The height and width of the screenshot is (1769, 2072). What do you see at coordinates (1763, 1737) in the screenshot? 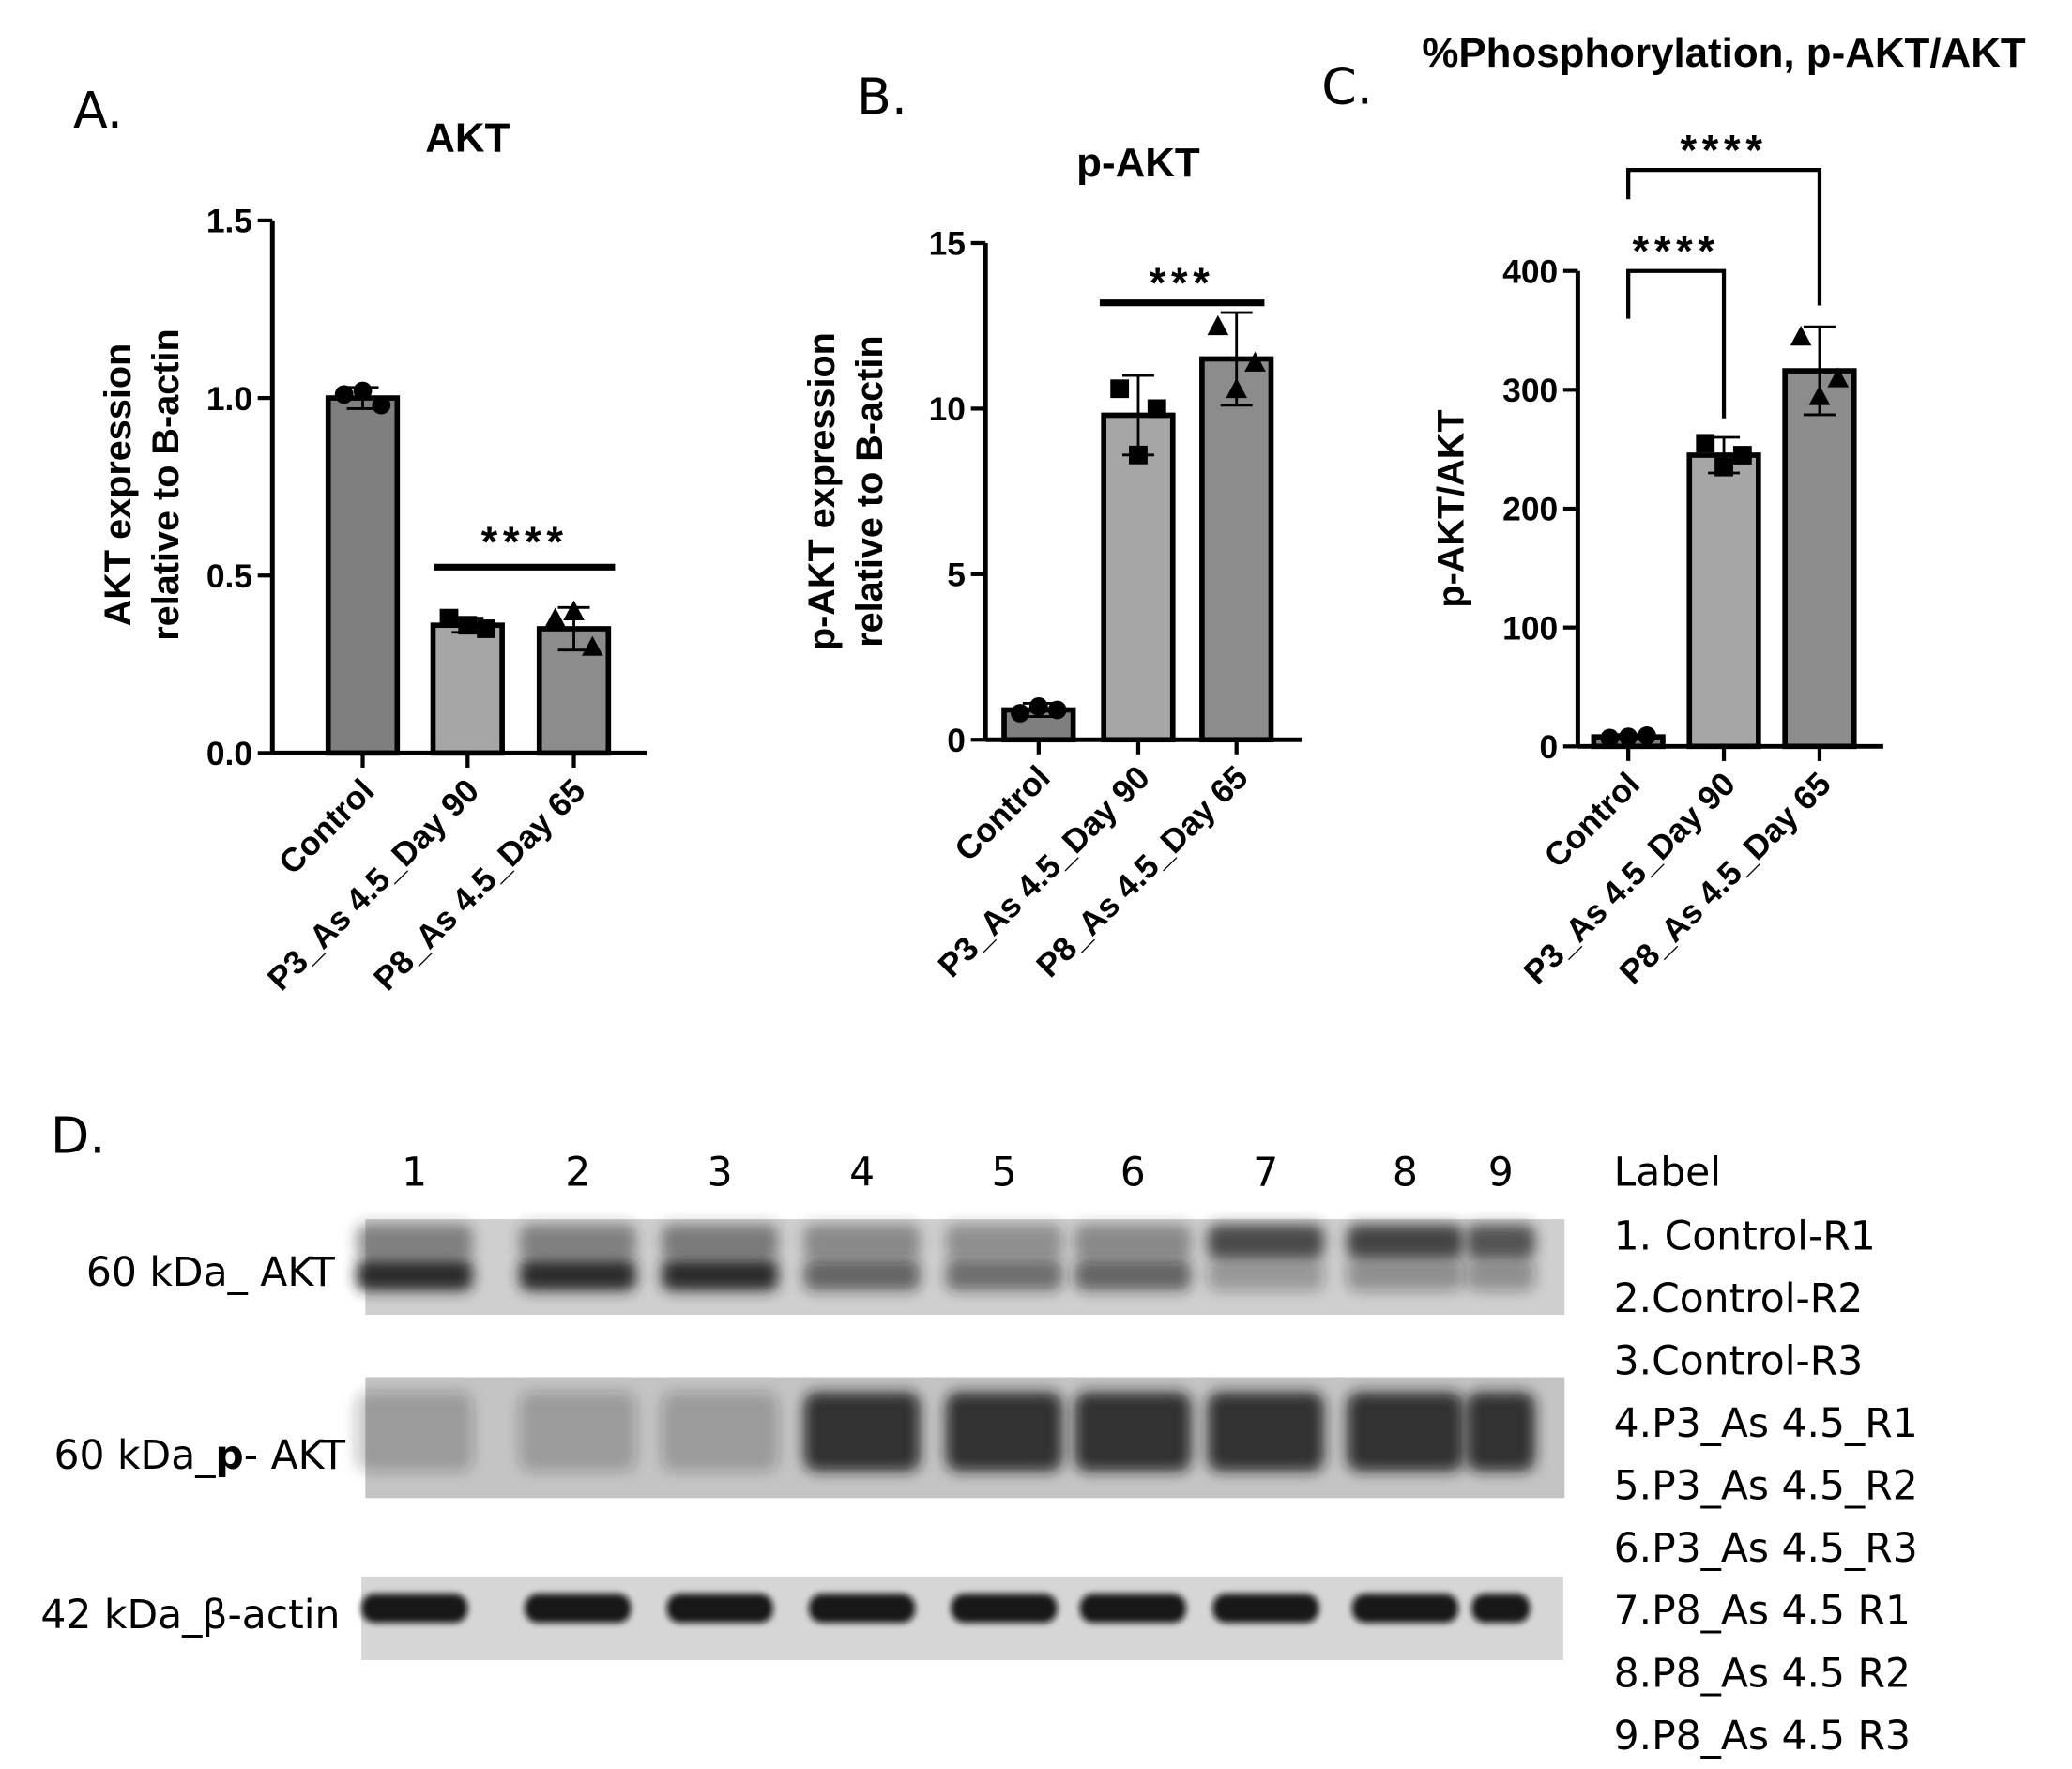
I see `legend-item: 9.P8_As 4.5 R3` at bounding box center [1763, 1737].